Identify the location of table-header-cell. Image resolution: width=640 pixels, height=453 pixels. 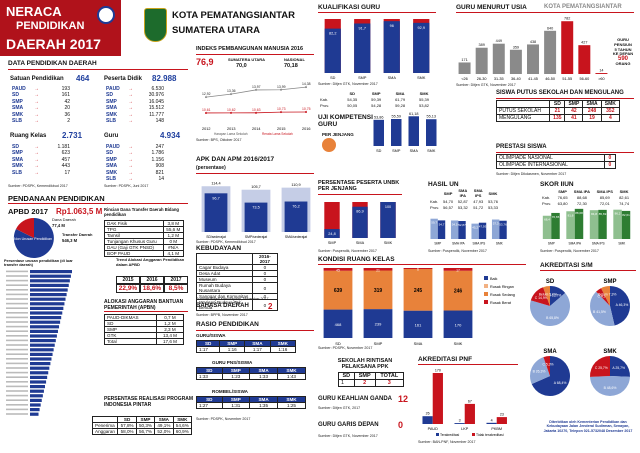
(435, 193).